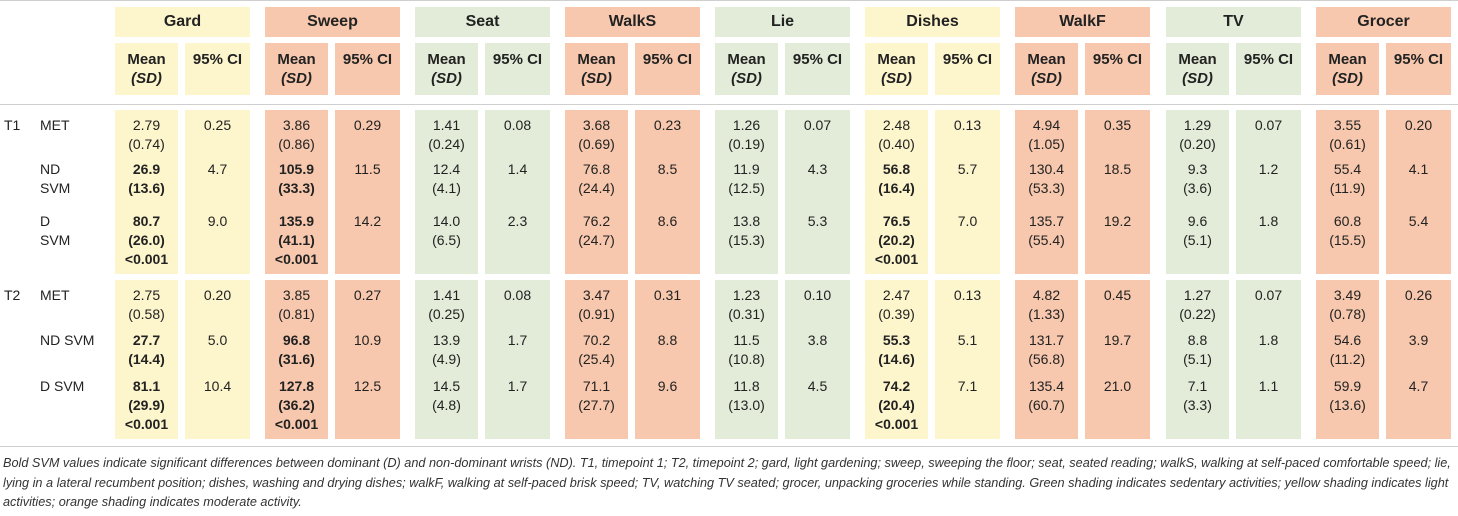  What do you see at coordinates (596, 221) in the screenshot?
I see `value-line: 76.2` at bounding box center [596, 221].